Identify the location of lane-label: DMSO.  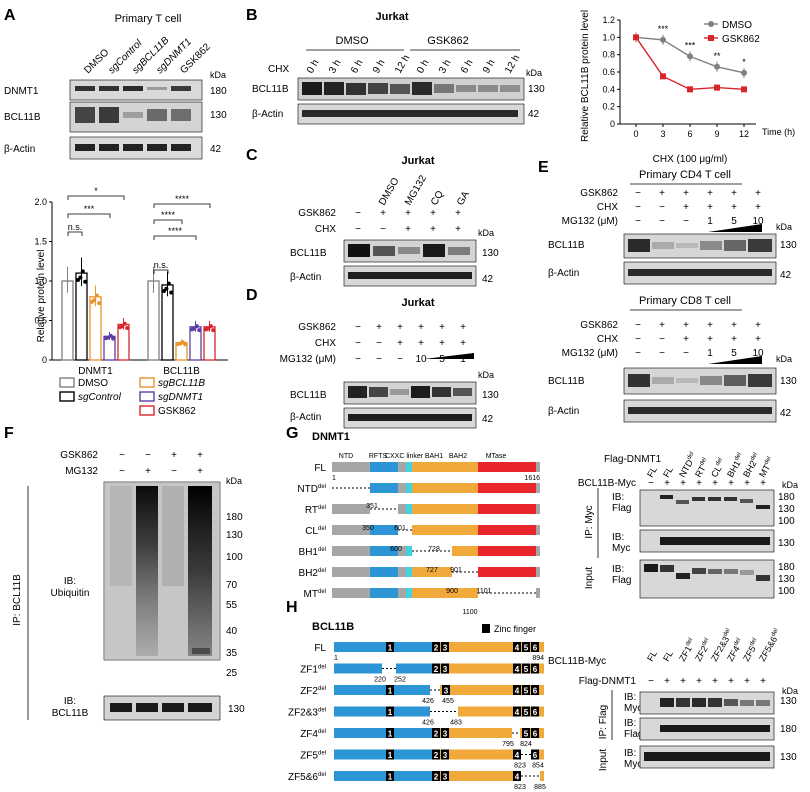
(96, 61).